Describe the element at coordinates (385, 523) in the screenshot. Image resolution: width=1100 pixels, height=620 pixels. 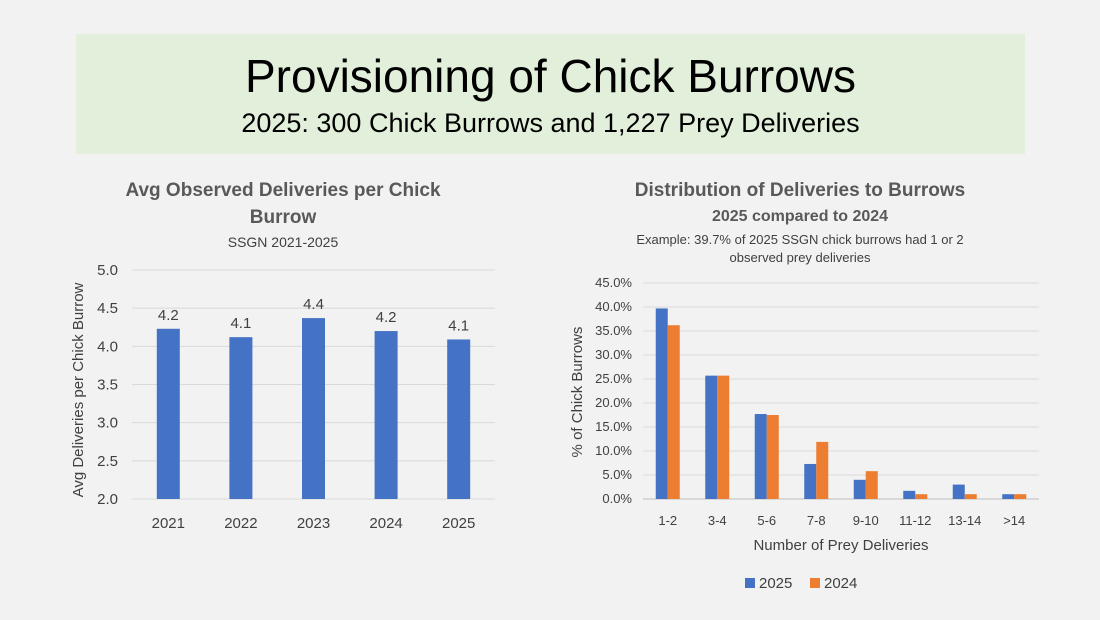
I see `chart1-x-tick: 2024` at that location.